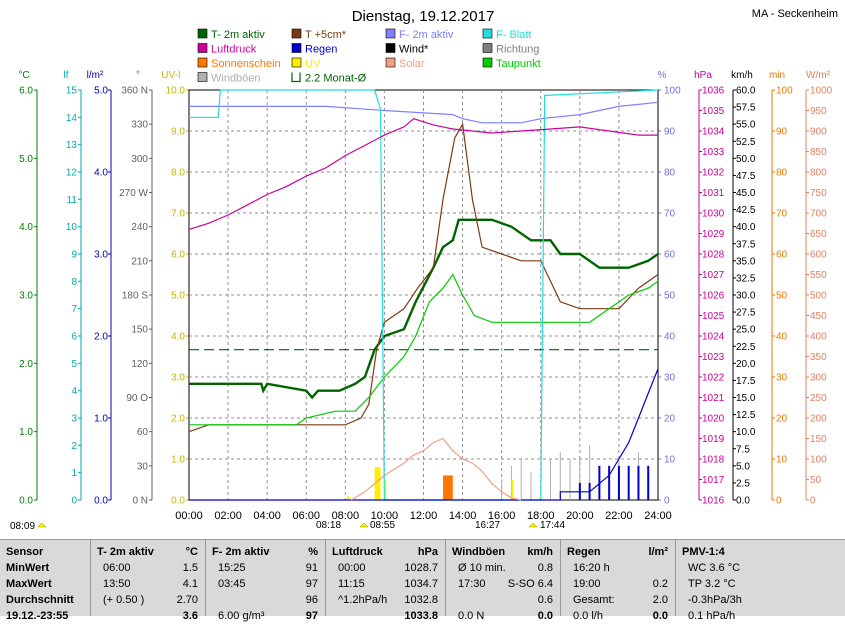 Image resolution: width=845 pixels, height=624 pixels. What do you see at coordinates (357, 552) in the screenshot?
I see `table-header: Luftdruck` at bounding box center [357, 552].